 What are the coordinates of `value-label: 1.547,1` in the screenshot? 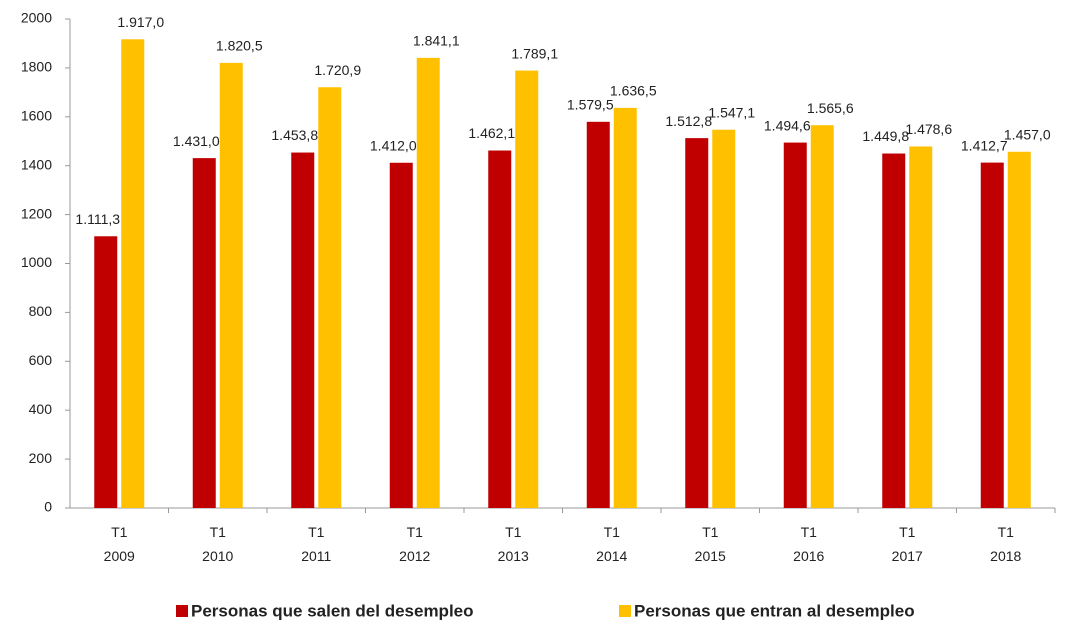 It's located at (731, 112).